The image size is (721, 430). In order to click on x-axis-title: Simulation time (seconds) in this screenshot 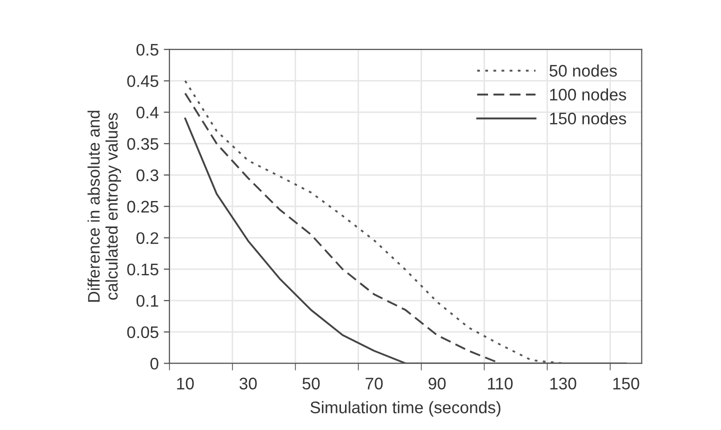, I will do `click(405, 409)`.